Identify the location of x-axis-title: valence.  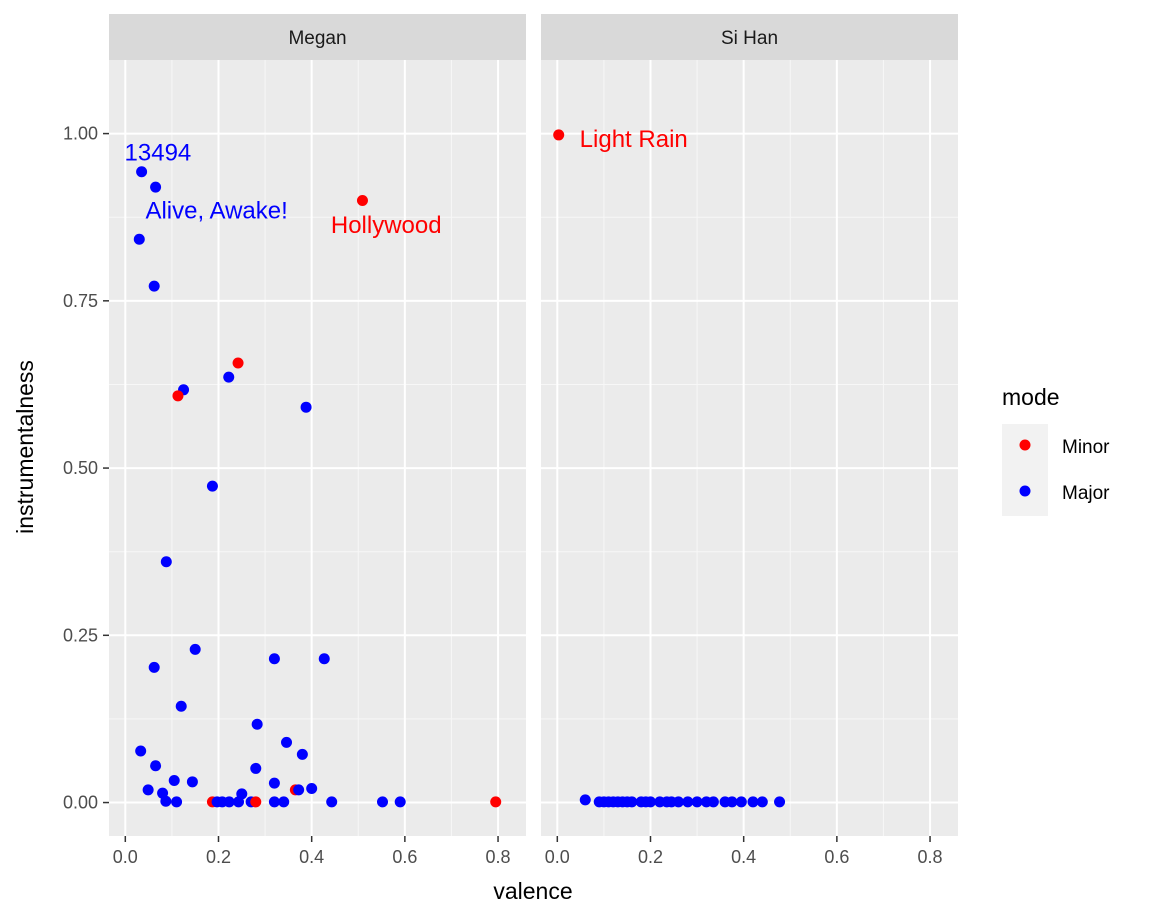
(532, 891).